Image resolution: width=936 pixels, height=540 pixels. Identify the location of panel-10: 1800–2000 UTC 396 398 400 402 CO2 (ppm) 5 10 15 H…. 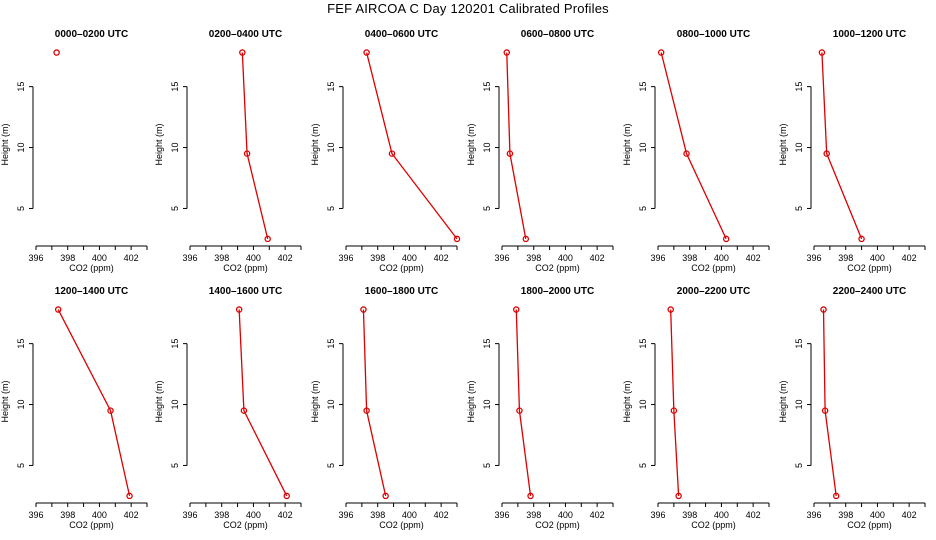
(540, 408).